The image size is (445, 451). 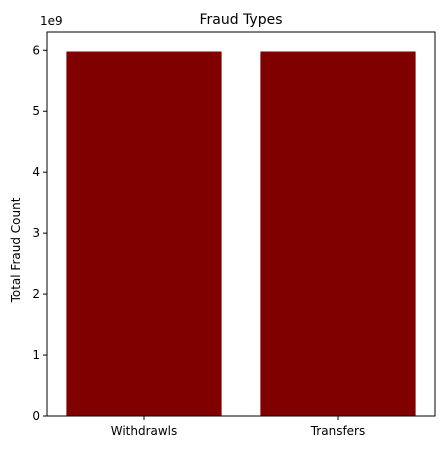 I want to click on chart-title: Fraud Types, so click(x=240, y=20).